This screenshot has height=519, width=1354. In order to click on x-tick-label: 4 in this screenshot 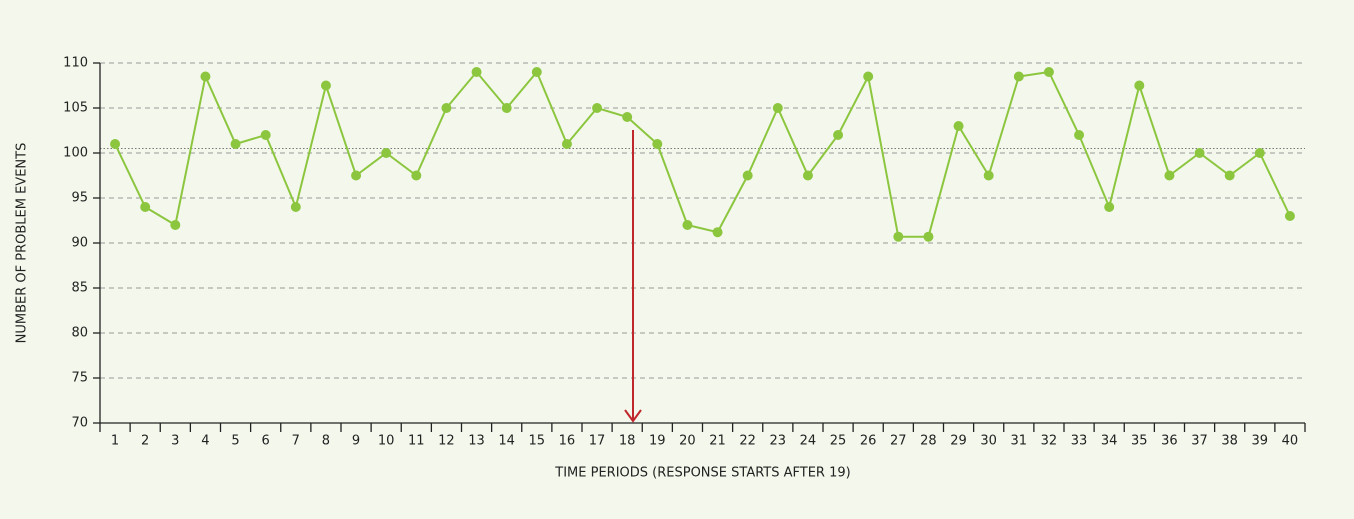, I will do `click(205, 441)`.